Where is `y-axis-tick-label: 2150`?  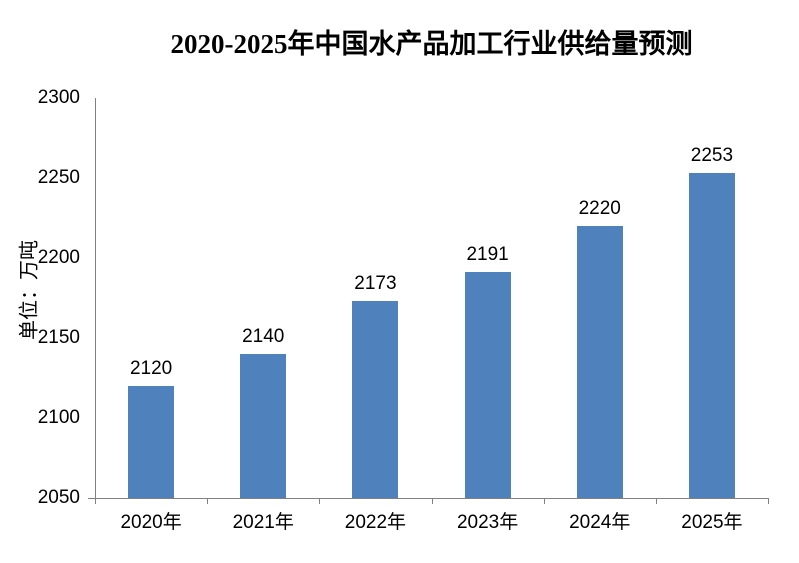 y-axis-tick-label: 2150 is located at coordinates (58, 337).